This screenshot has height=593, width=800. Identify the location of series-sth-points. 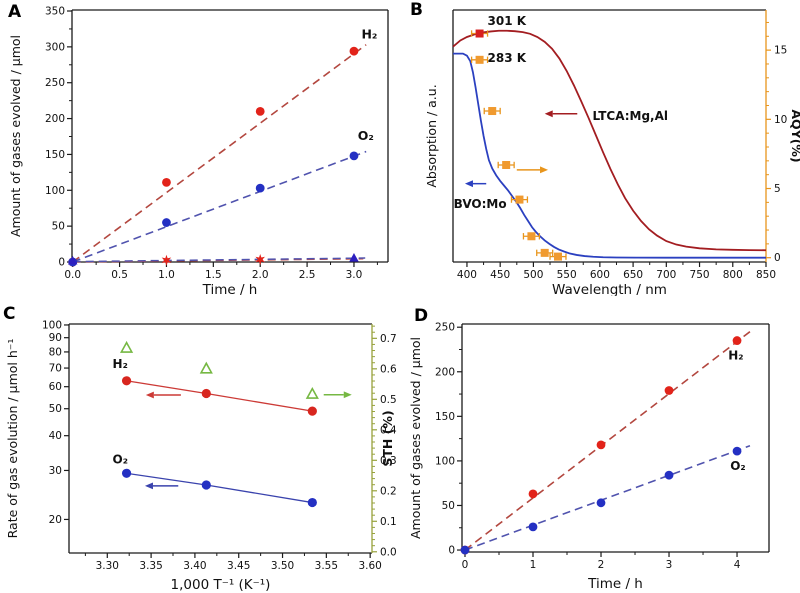
(219, 369).